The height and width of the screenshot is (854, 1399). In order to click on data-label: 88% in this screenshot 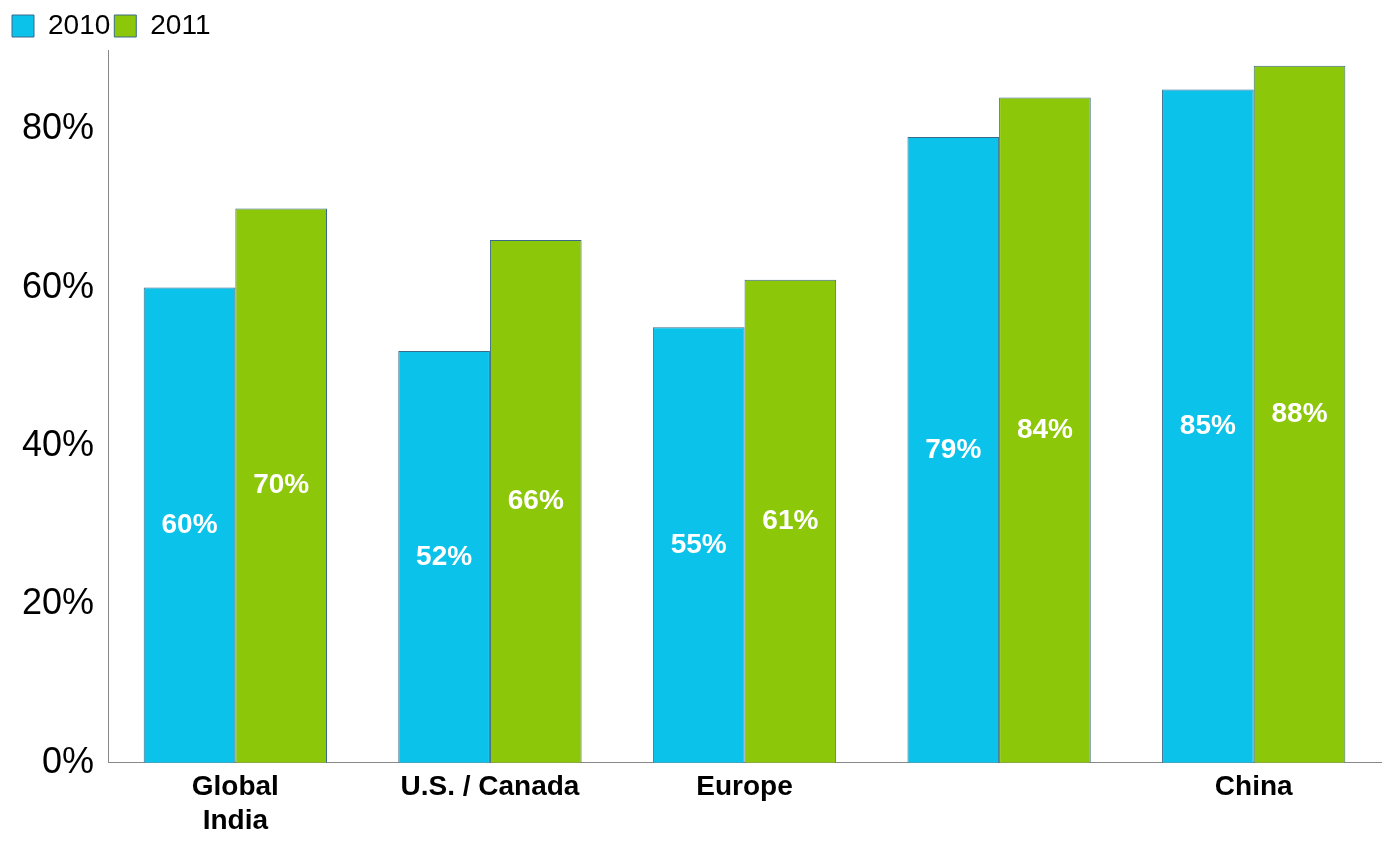, I will do `click(1299, 413)`.